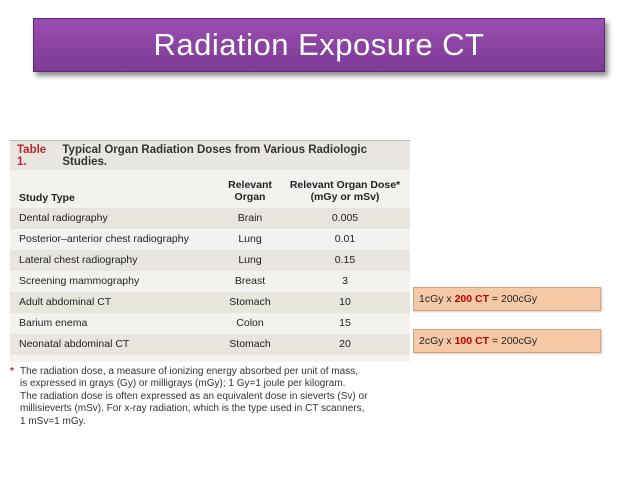  What do you see at coordinates (78, 260) in the screenshot?
I see `cell-study-type: Lateral chest radiography` at bounding box center [78, 260].